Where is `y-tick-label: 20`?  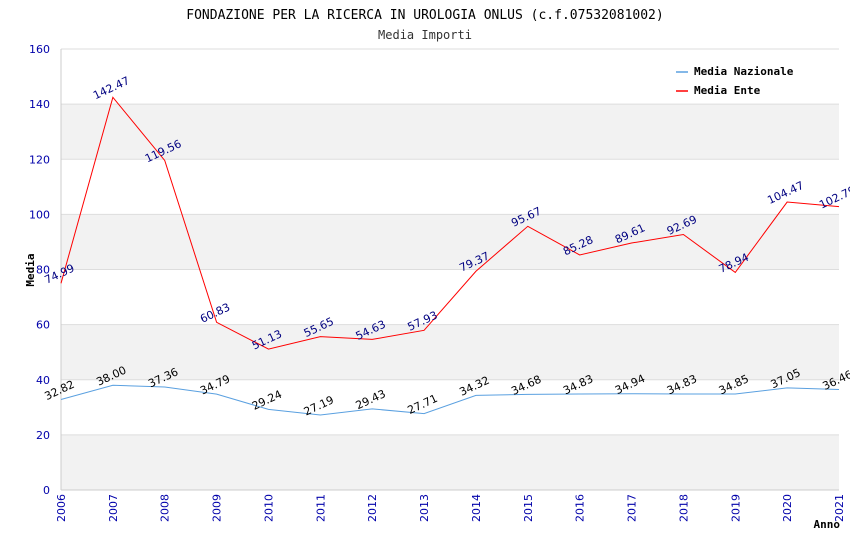
y-tick-label: 20 is located at coordinates (43, 435).